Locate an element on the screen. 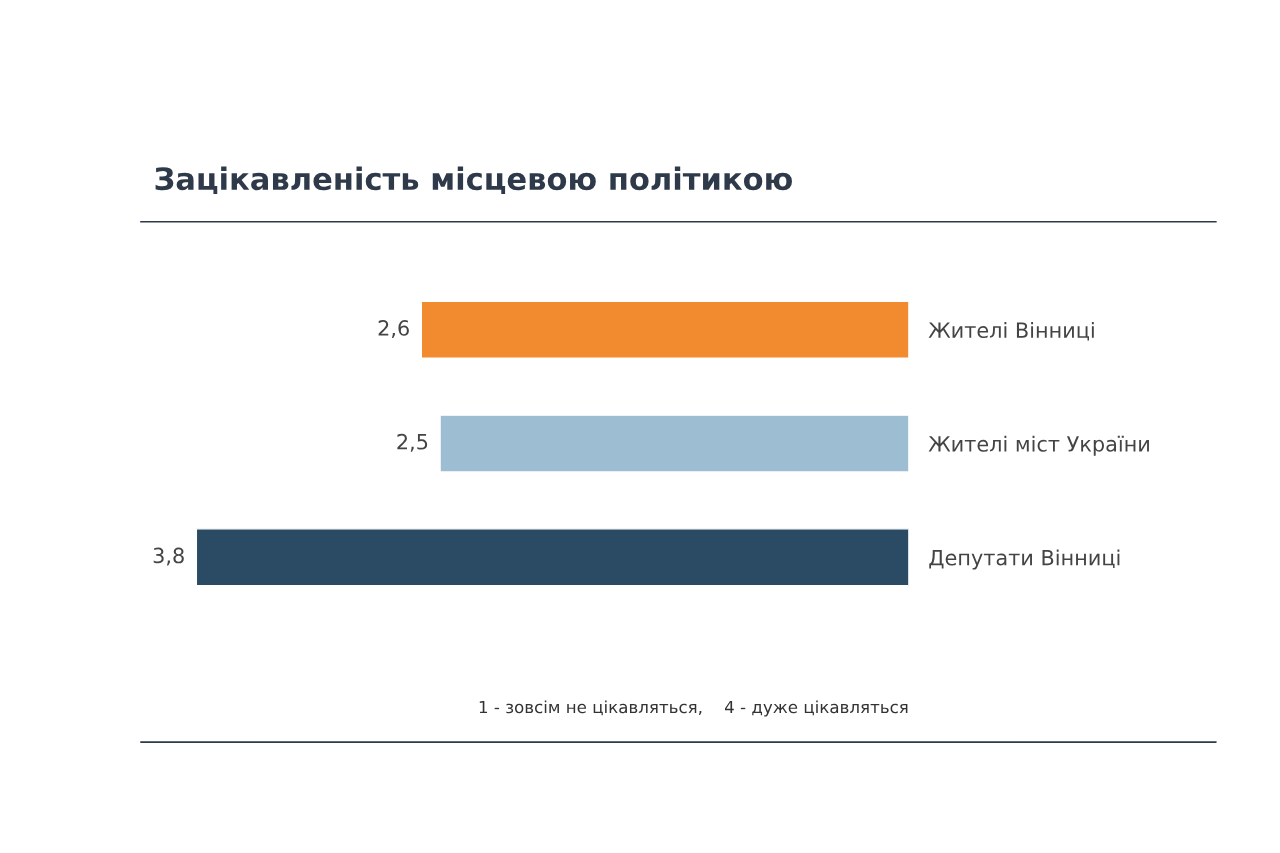 Image resolution: width=1280 pixels, height=853 pixels. y-tick-label: Жителі Вінниці is located at coordinates (1011, 331).